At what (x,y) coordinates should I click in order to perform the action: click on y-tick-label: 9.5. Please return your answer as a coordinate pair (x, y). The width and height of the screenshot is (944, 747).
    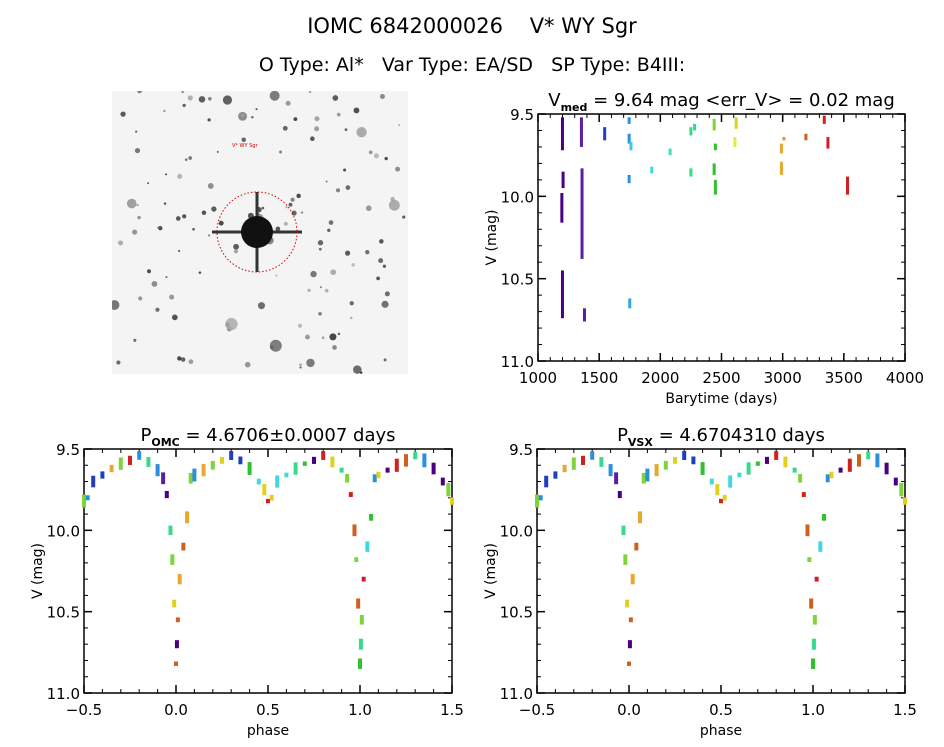
    Looking at the image, I should click on (521, 450).